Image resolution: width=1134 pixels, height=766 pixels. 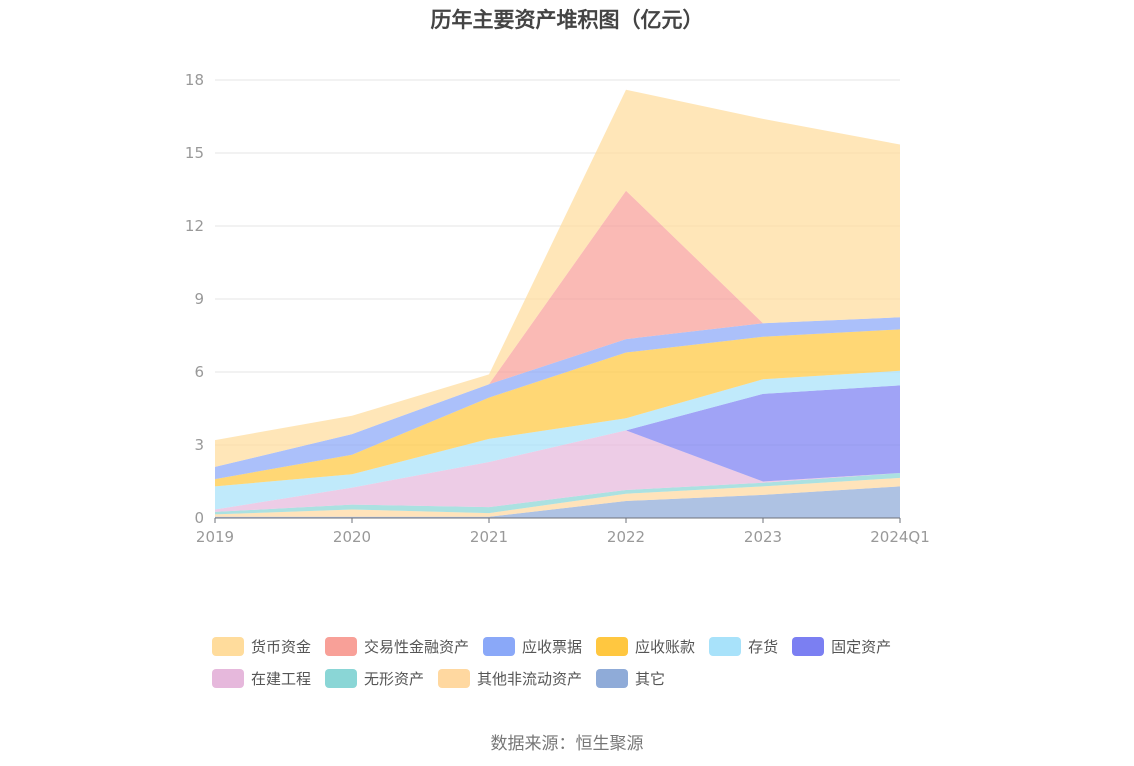 I want to click on chart-title: 历年主要资产堆积图（亿元）, so click(x=567, y=20).